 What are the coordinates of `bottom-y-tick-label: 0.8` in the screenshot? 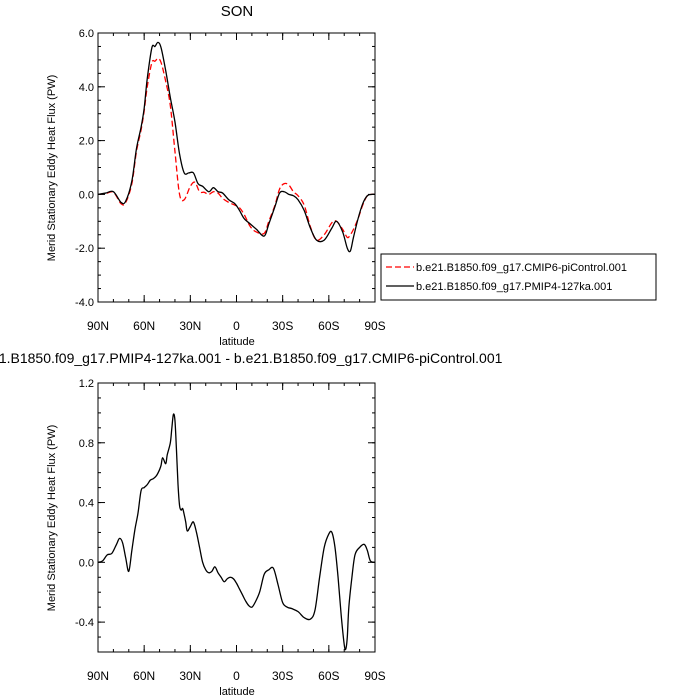 It's located at (86, 444).